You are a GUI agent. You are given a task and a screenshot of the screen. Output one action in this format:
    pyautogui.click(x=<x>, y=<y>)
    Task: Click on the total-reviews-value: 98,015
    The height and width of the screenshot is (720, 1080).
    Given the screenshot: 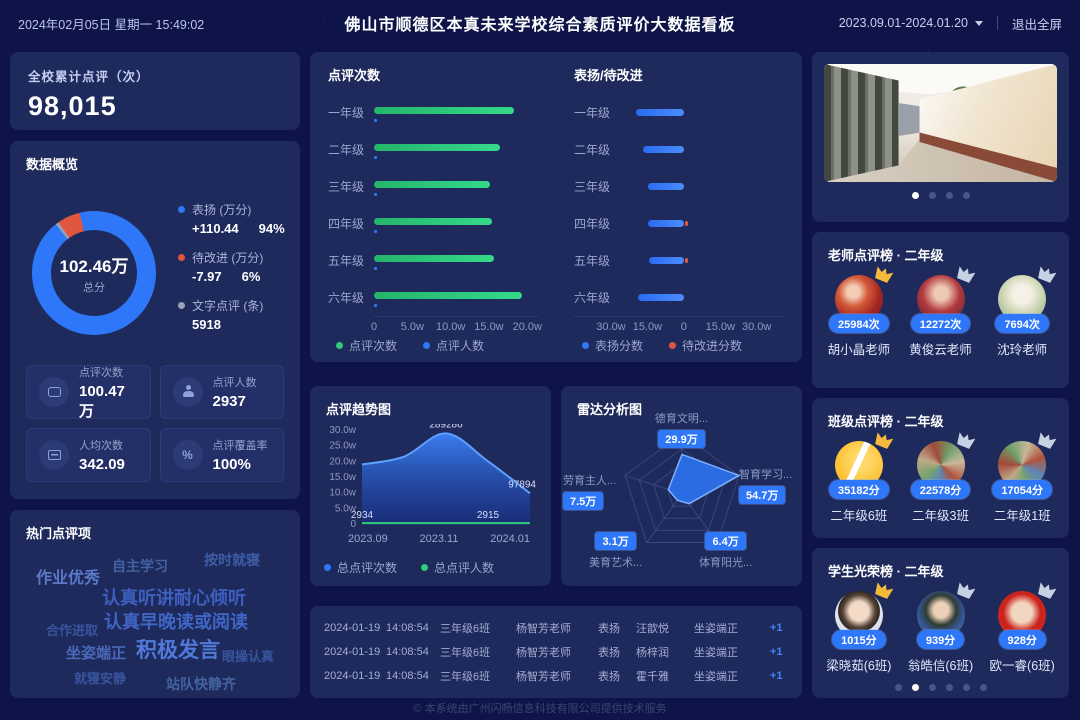 What is the action you would take?
    pyautogui.click(x=72, y=106)
    